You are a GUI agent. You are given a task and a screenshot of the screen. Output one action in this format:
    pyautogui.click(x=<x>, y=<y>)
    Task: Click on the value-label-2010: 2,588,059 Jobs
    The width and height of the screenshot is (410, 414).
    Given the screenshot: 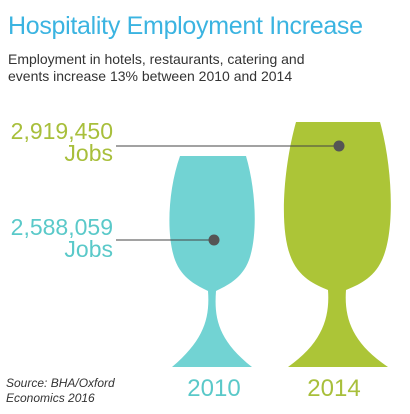 What is the action you would take?
    pyautogui.click(x=57, y=238)
    